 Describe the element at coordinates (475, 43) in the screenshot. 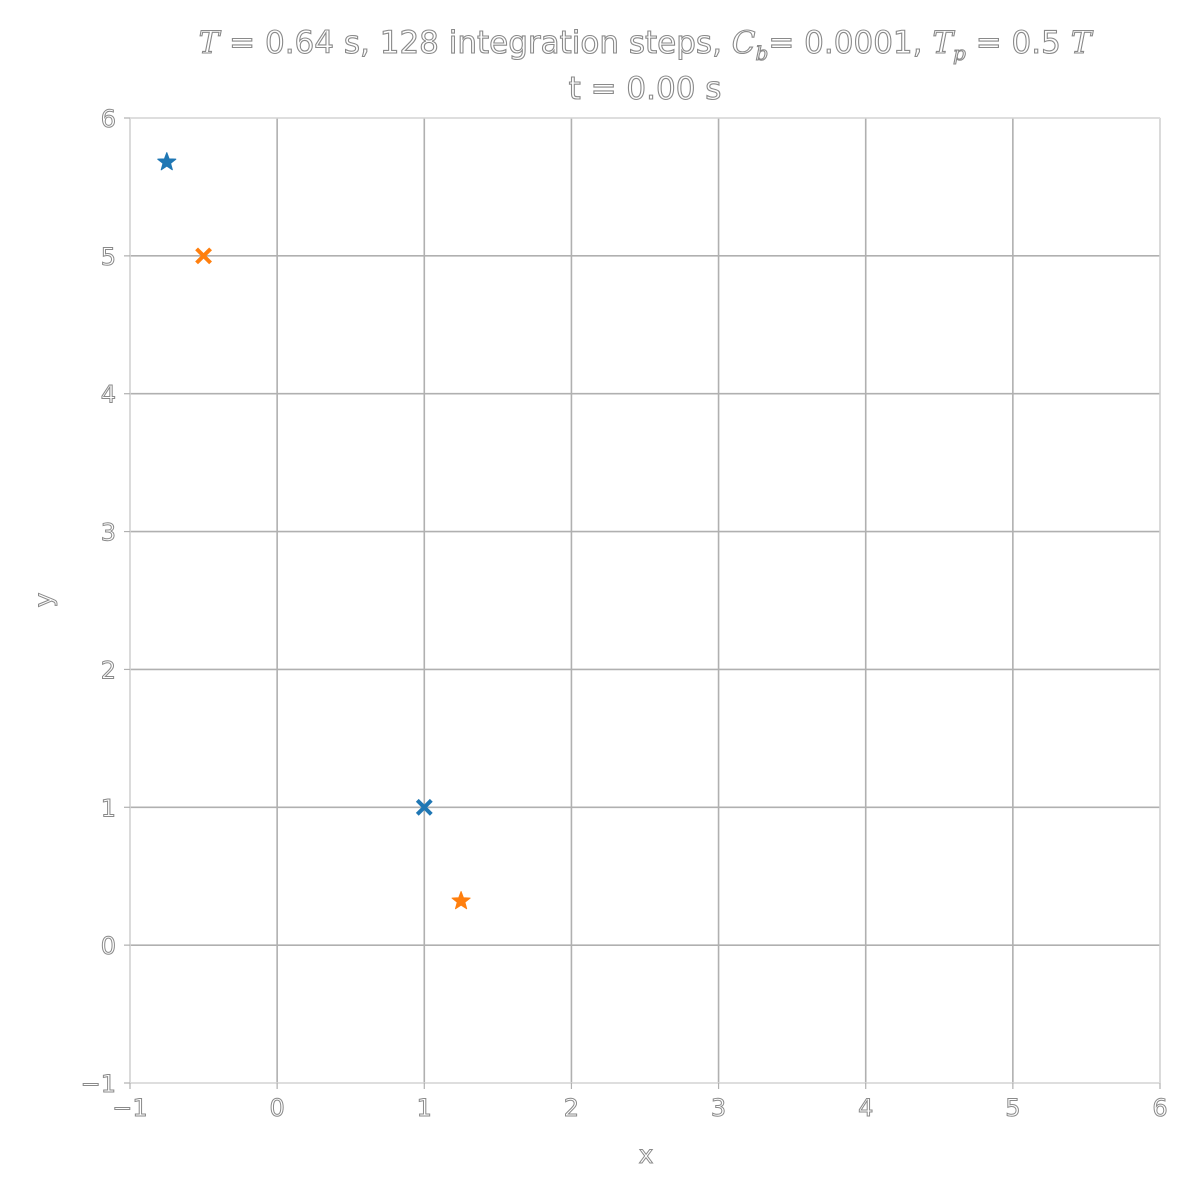

I see `title-T-part: = 0.64 s, 128 integration steps,` at that location.